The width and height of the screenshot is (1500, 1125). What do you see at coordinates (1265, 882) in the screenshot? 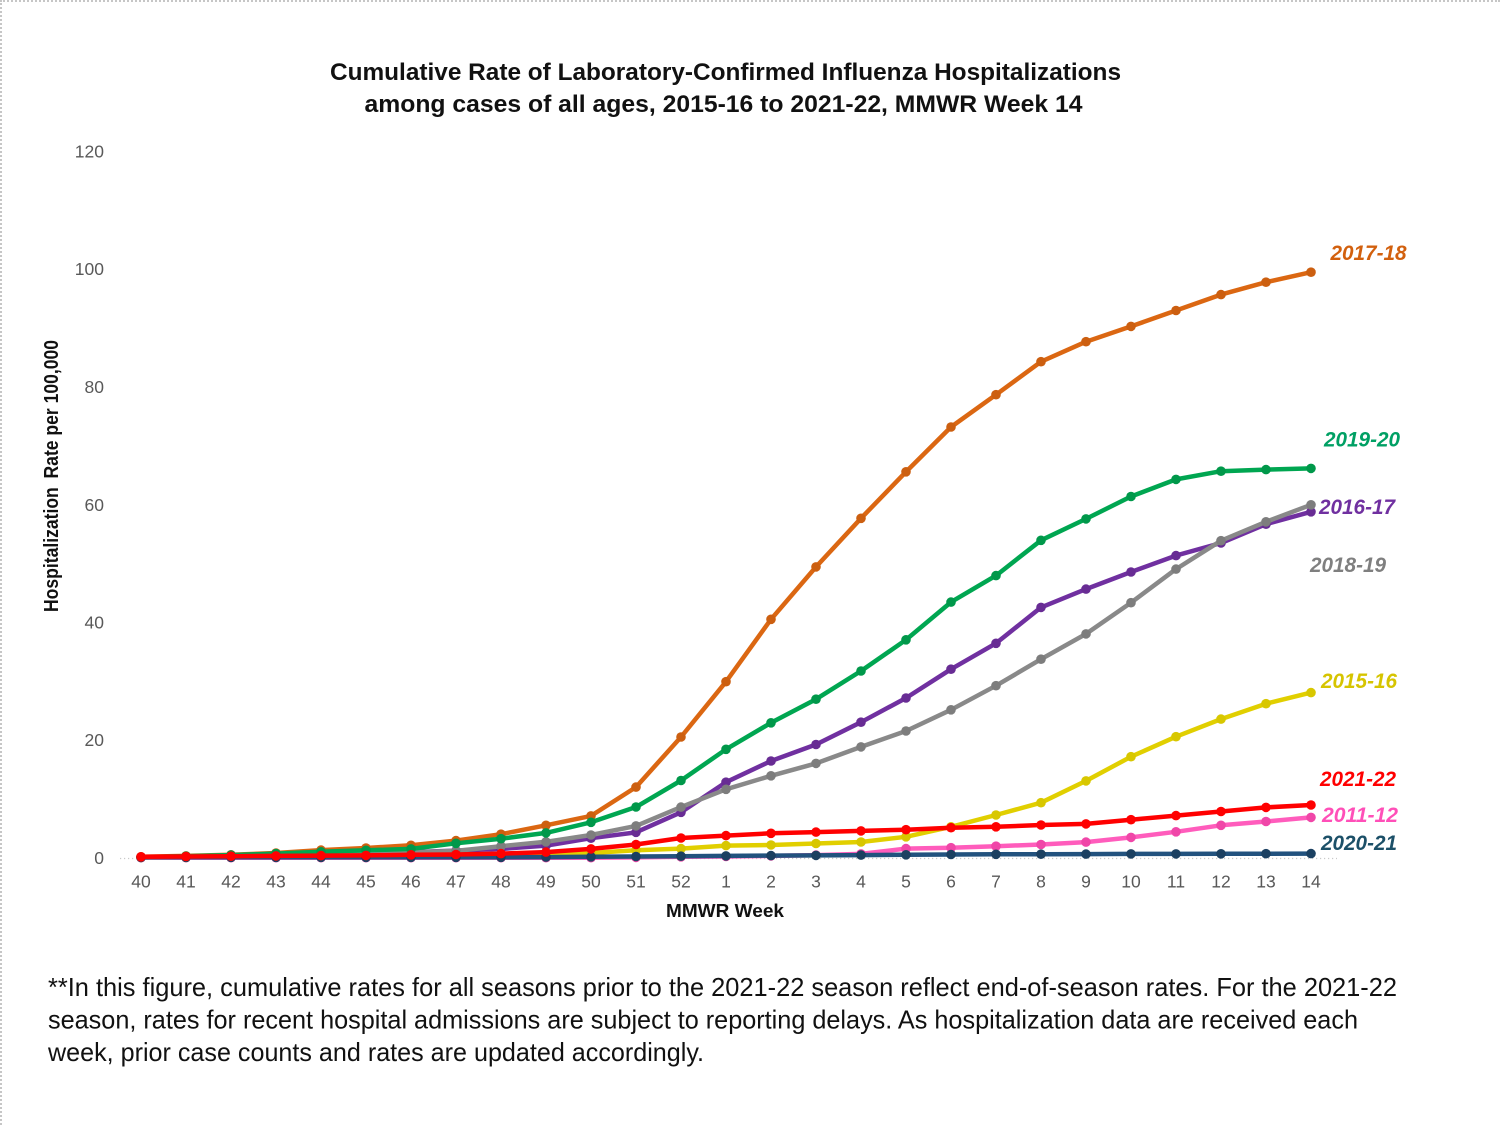
I see `svg-text: 13` at bounding box center [1265, 882].